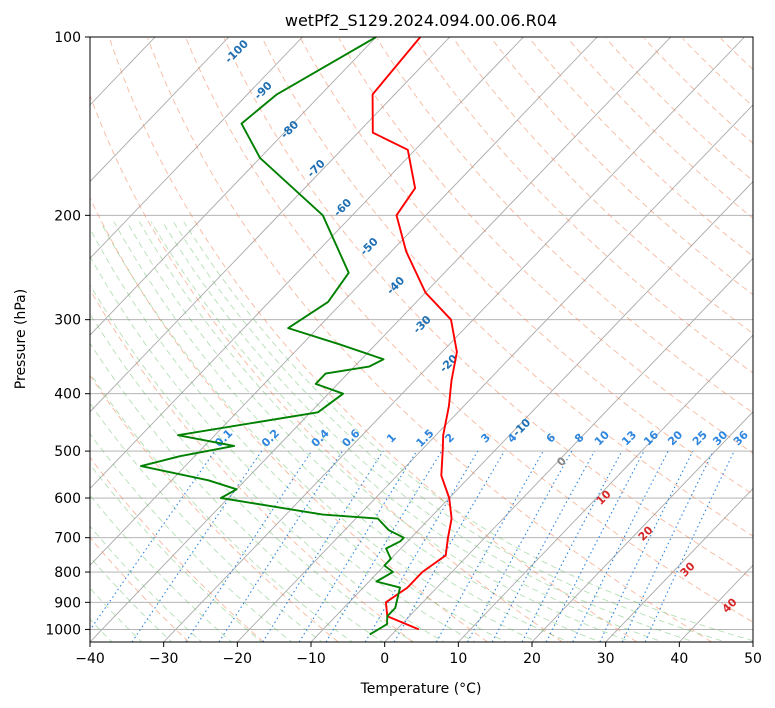 The width and height of the screenshot is (775, 708). I want to click on y-tick-label: 200, so click(67, 216).